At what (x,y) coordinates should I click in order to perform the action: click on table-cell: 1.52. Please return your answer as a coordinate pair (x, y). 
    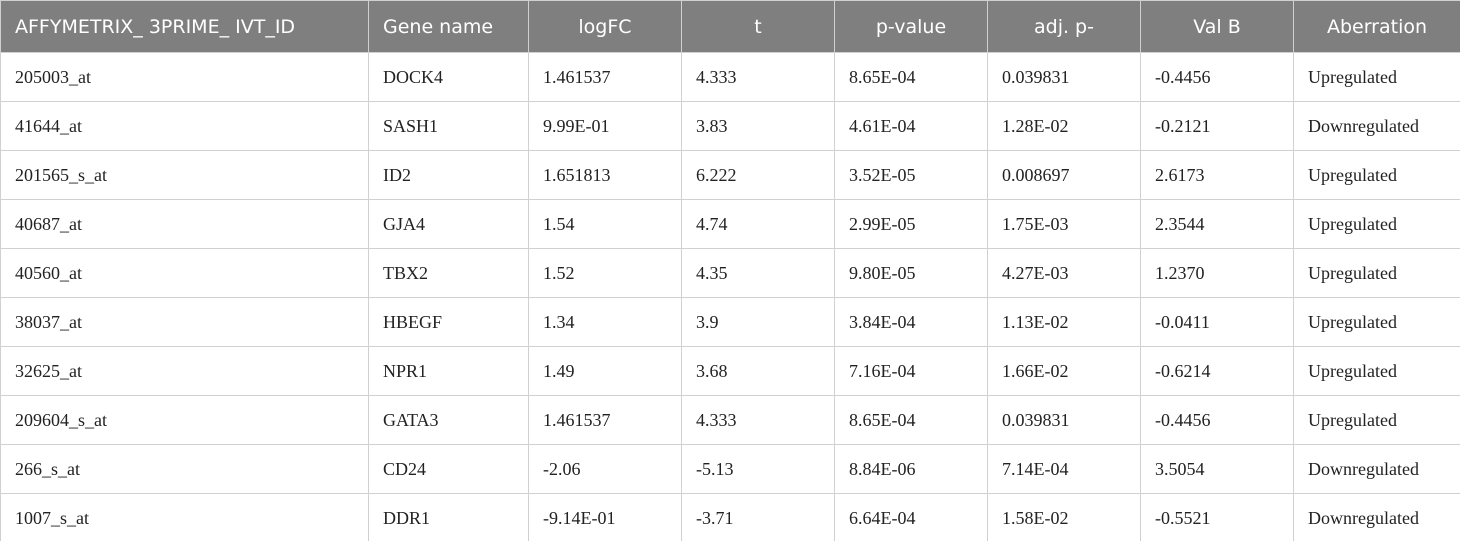
    Looking at the image, I should click on (605, 273).